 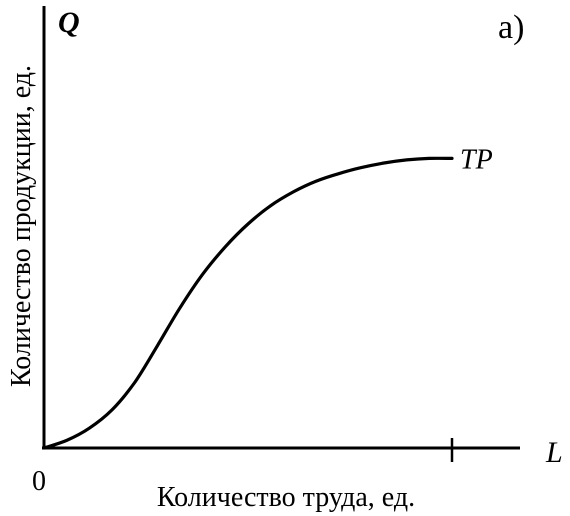 I want to click on panel-label: а), so click(x=511, y=27).